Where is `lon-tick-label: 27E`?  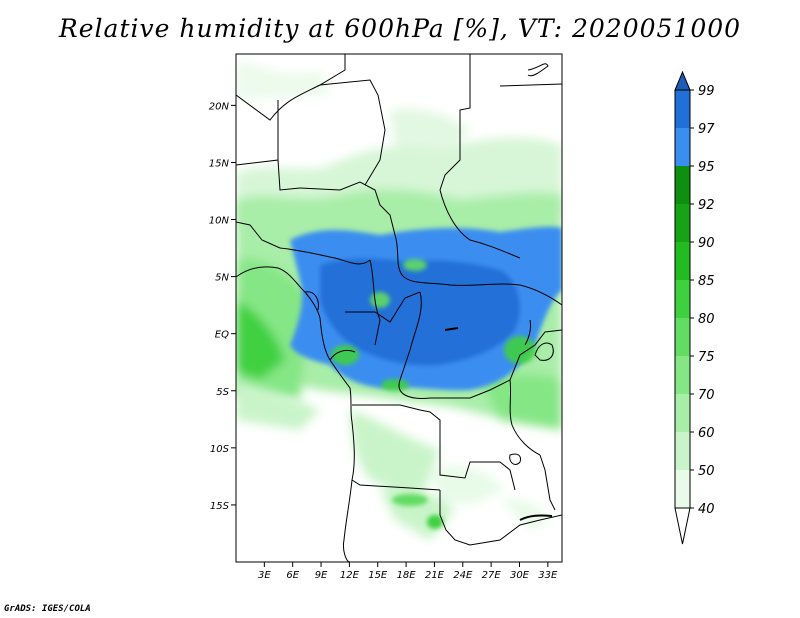 lon-tick-label: 27E is located at coordinates (492, 575).